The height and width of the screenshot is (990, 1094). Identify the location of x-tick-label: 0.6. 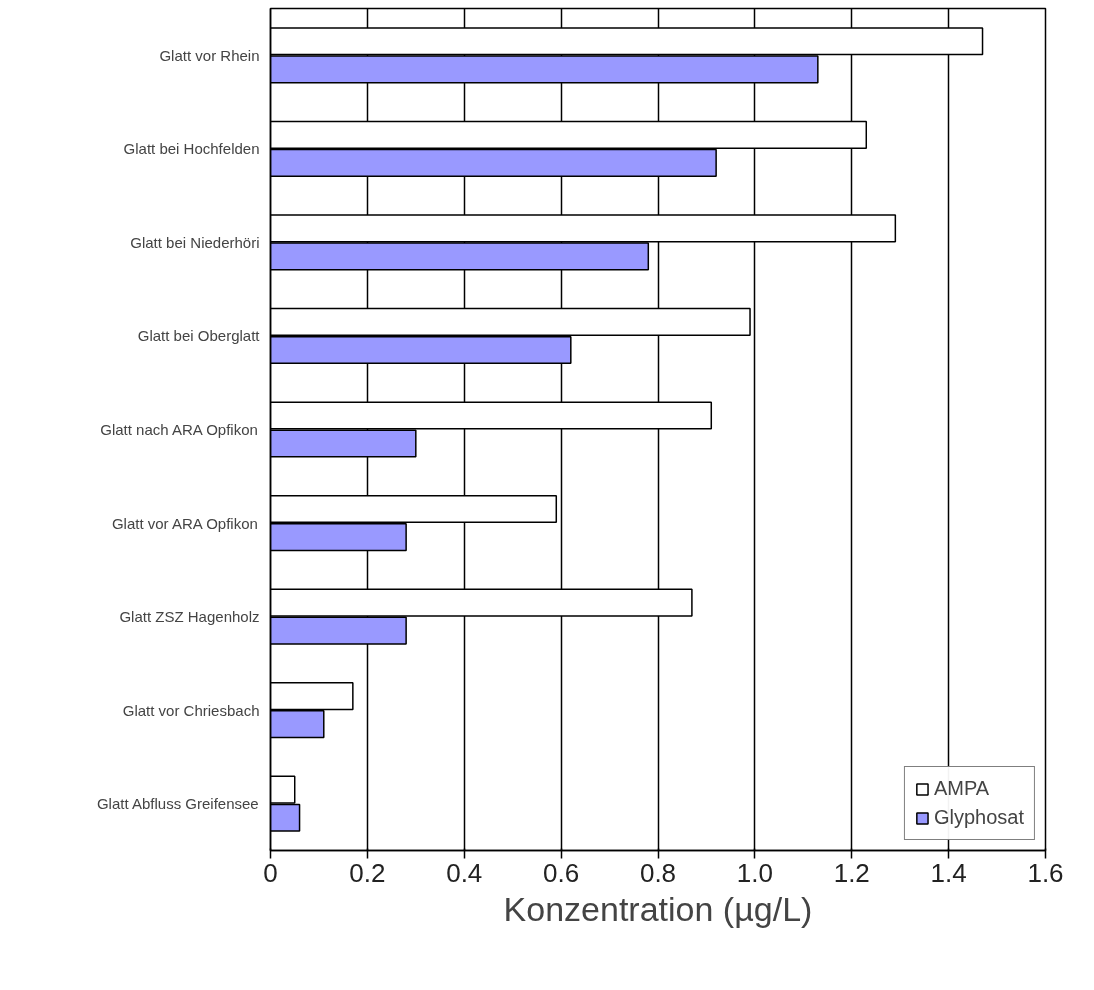
(561, 872).